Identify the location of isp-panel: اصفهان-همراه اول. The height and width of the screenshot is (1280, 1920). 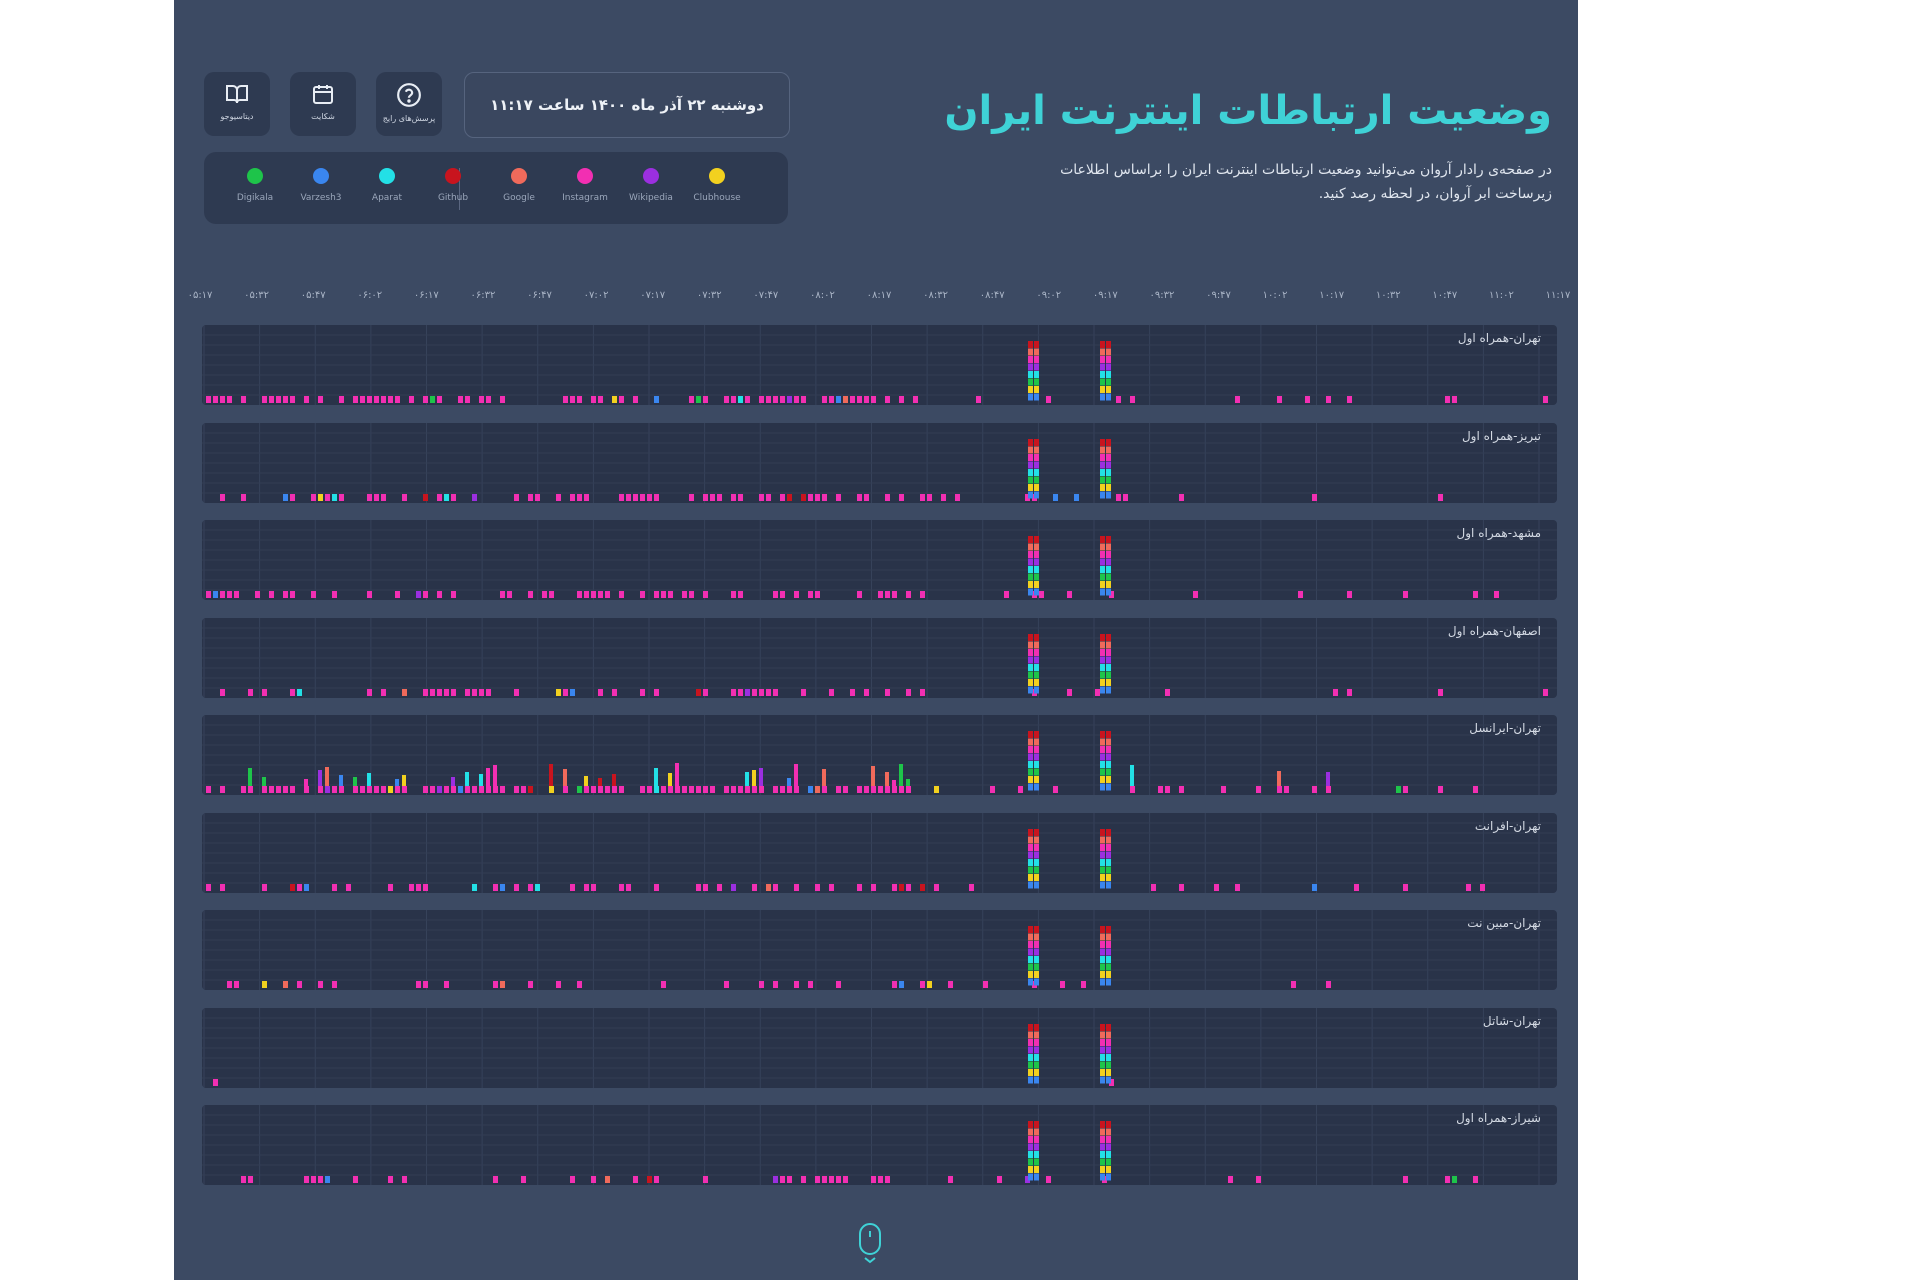
(879, 657).